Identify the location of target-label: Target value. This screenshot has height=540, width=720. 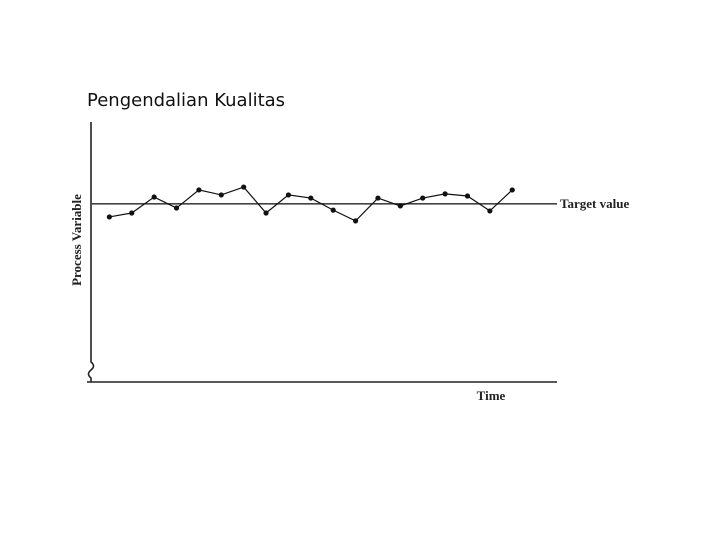
(594, 203).